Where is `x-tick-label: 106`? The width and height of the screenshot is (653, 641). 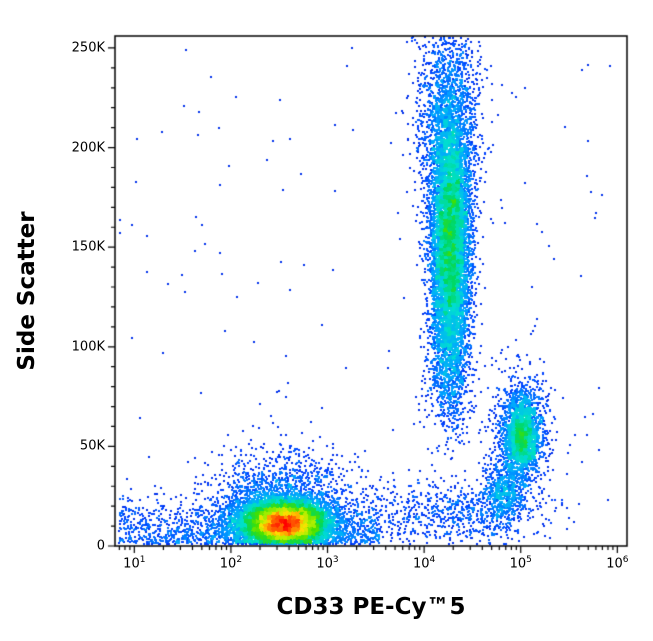 x-tick-label: 106 is located at coordinates (617, 563).